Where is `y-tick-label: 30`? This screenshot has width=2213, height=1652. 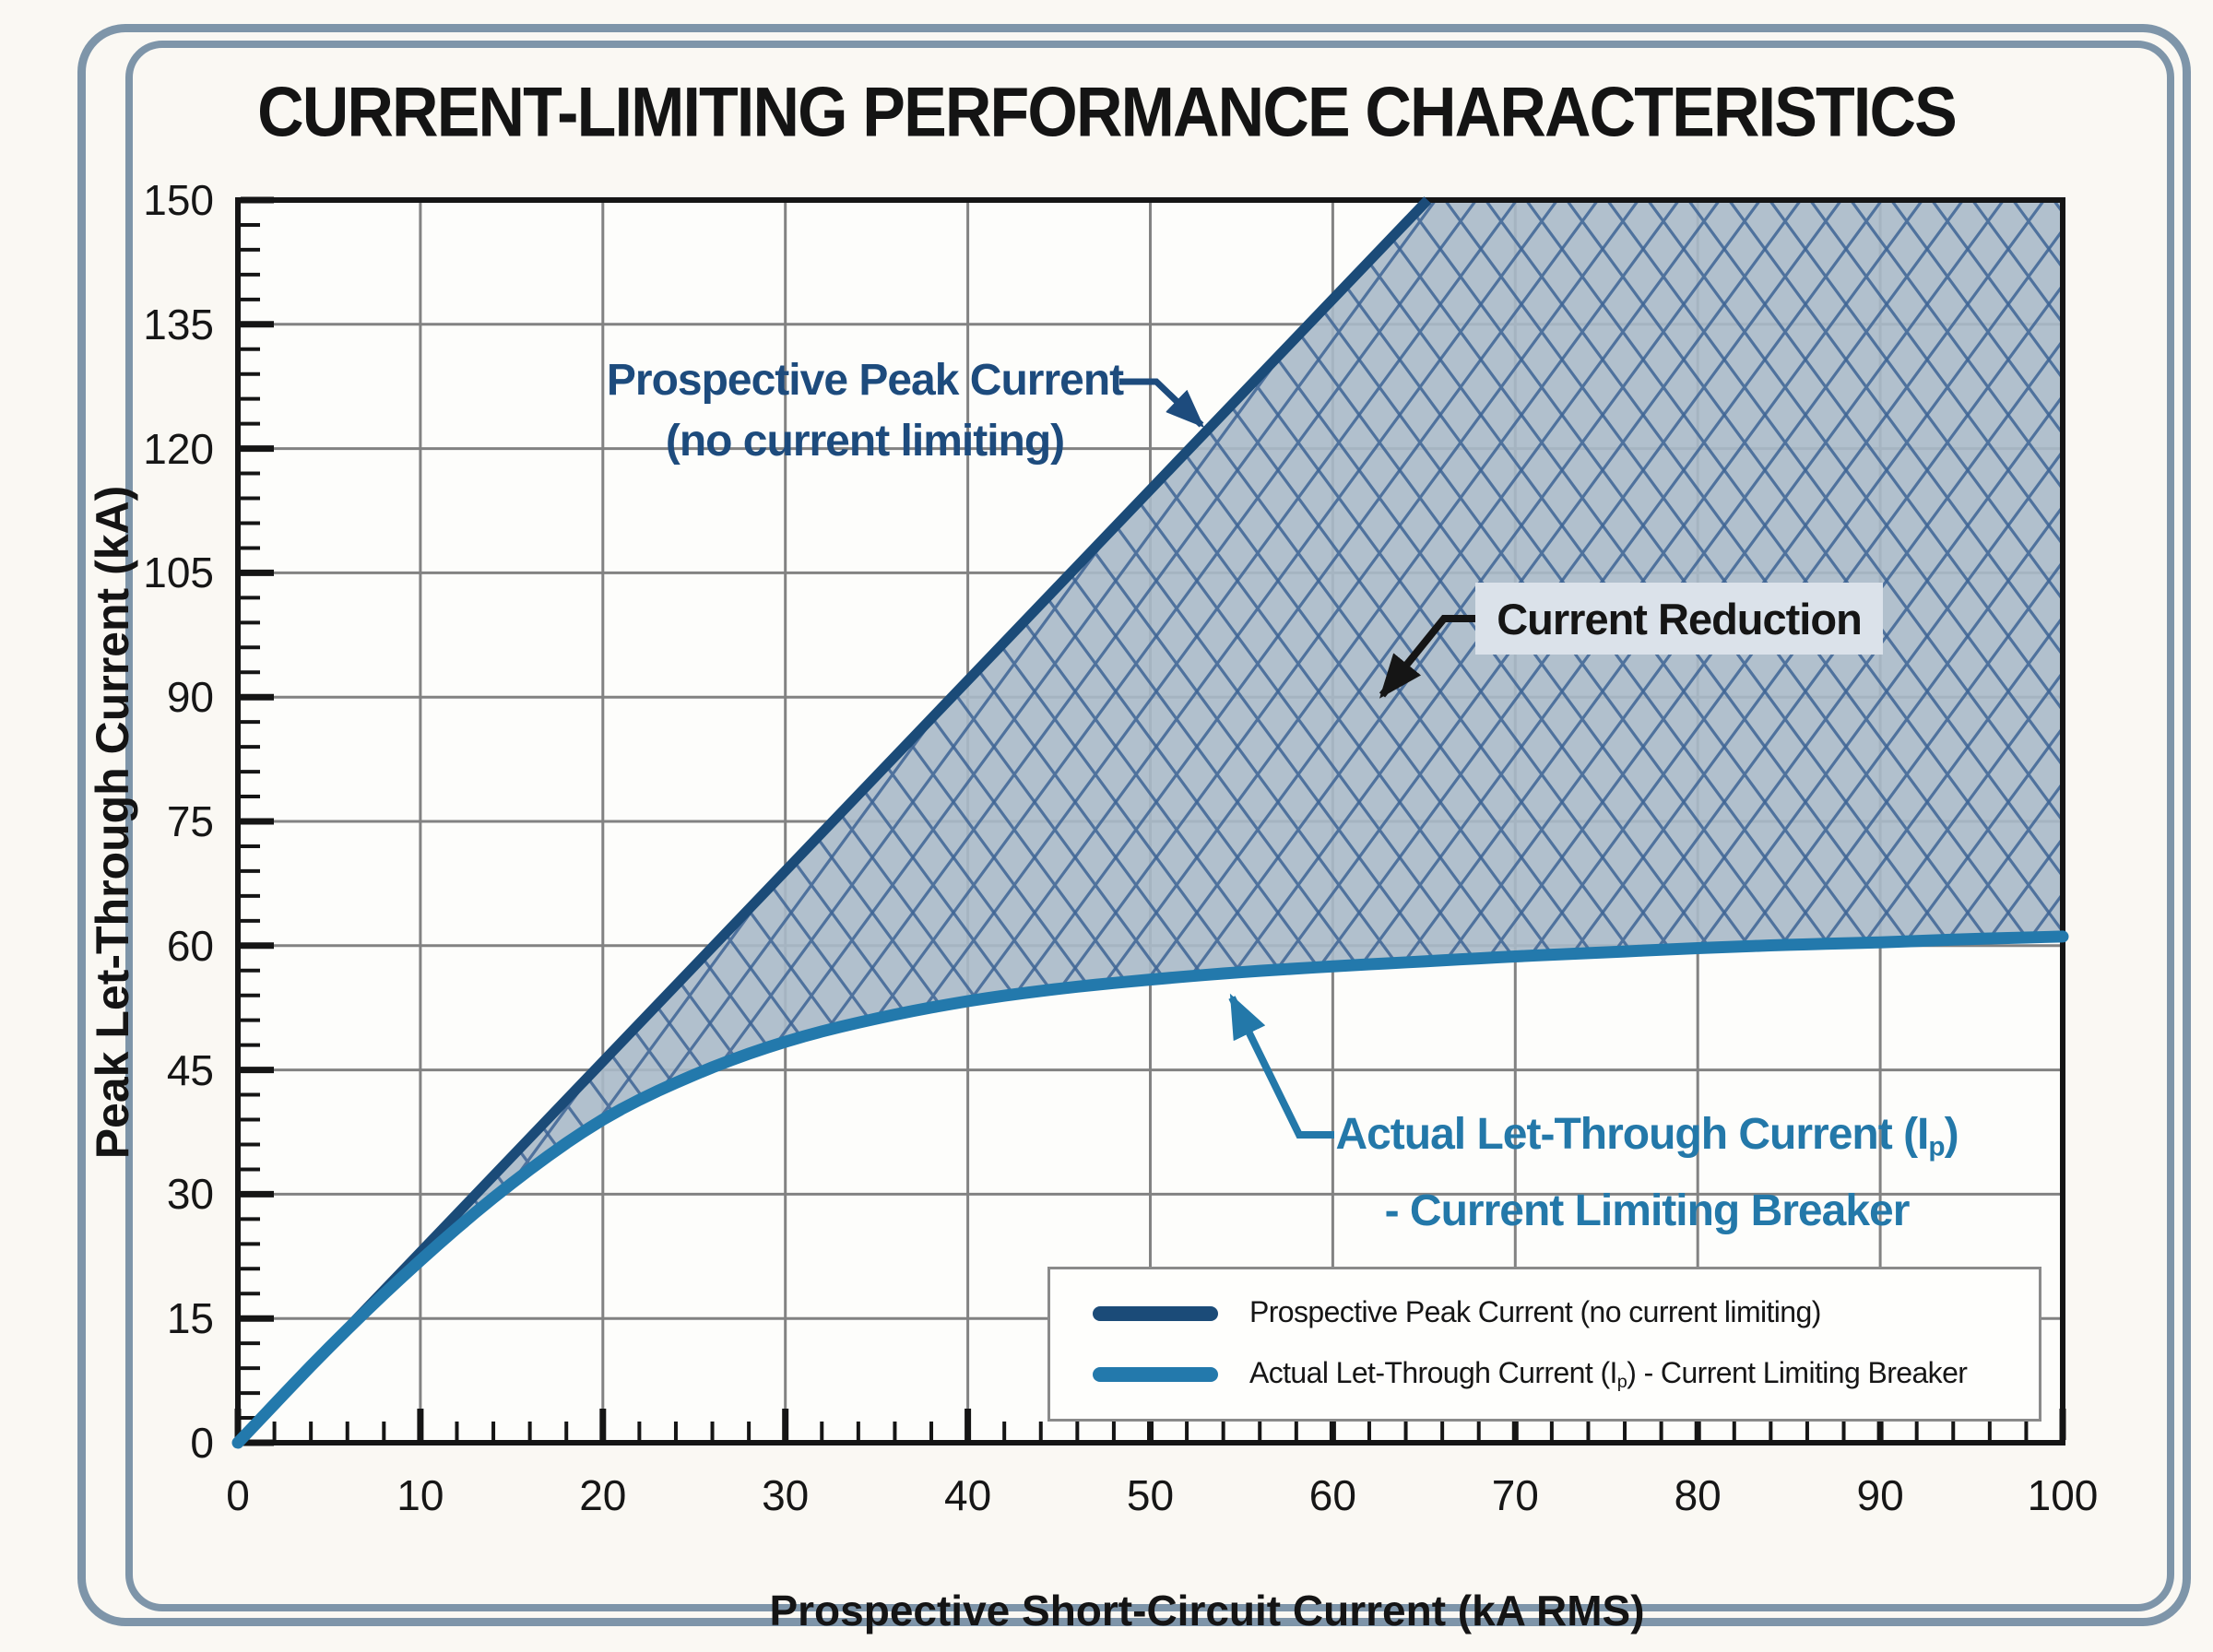
y-tick-label: 30 is located at coordinates (190, 1194).